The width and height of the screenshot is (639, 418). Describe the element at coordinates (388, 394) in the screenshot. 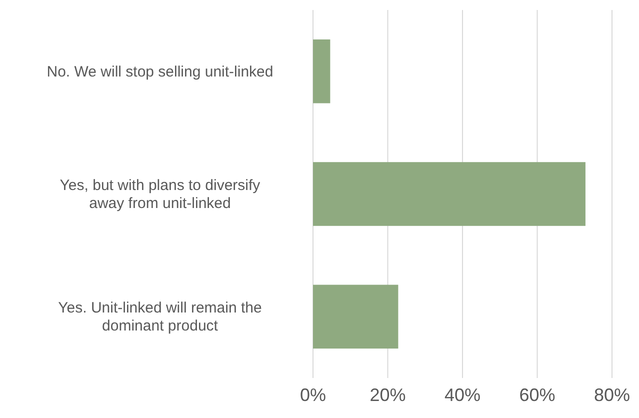

I see `x-tick-label: 20%` at that location.